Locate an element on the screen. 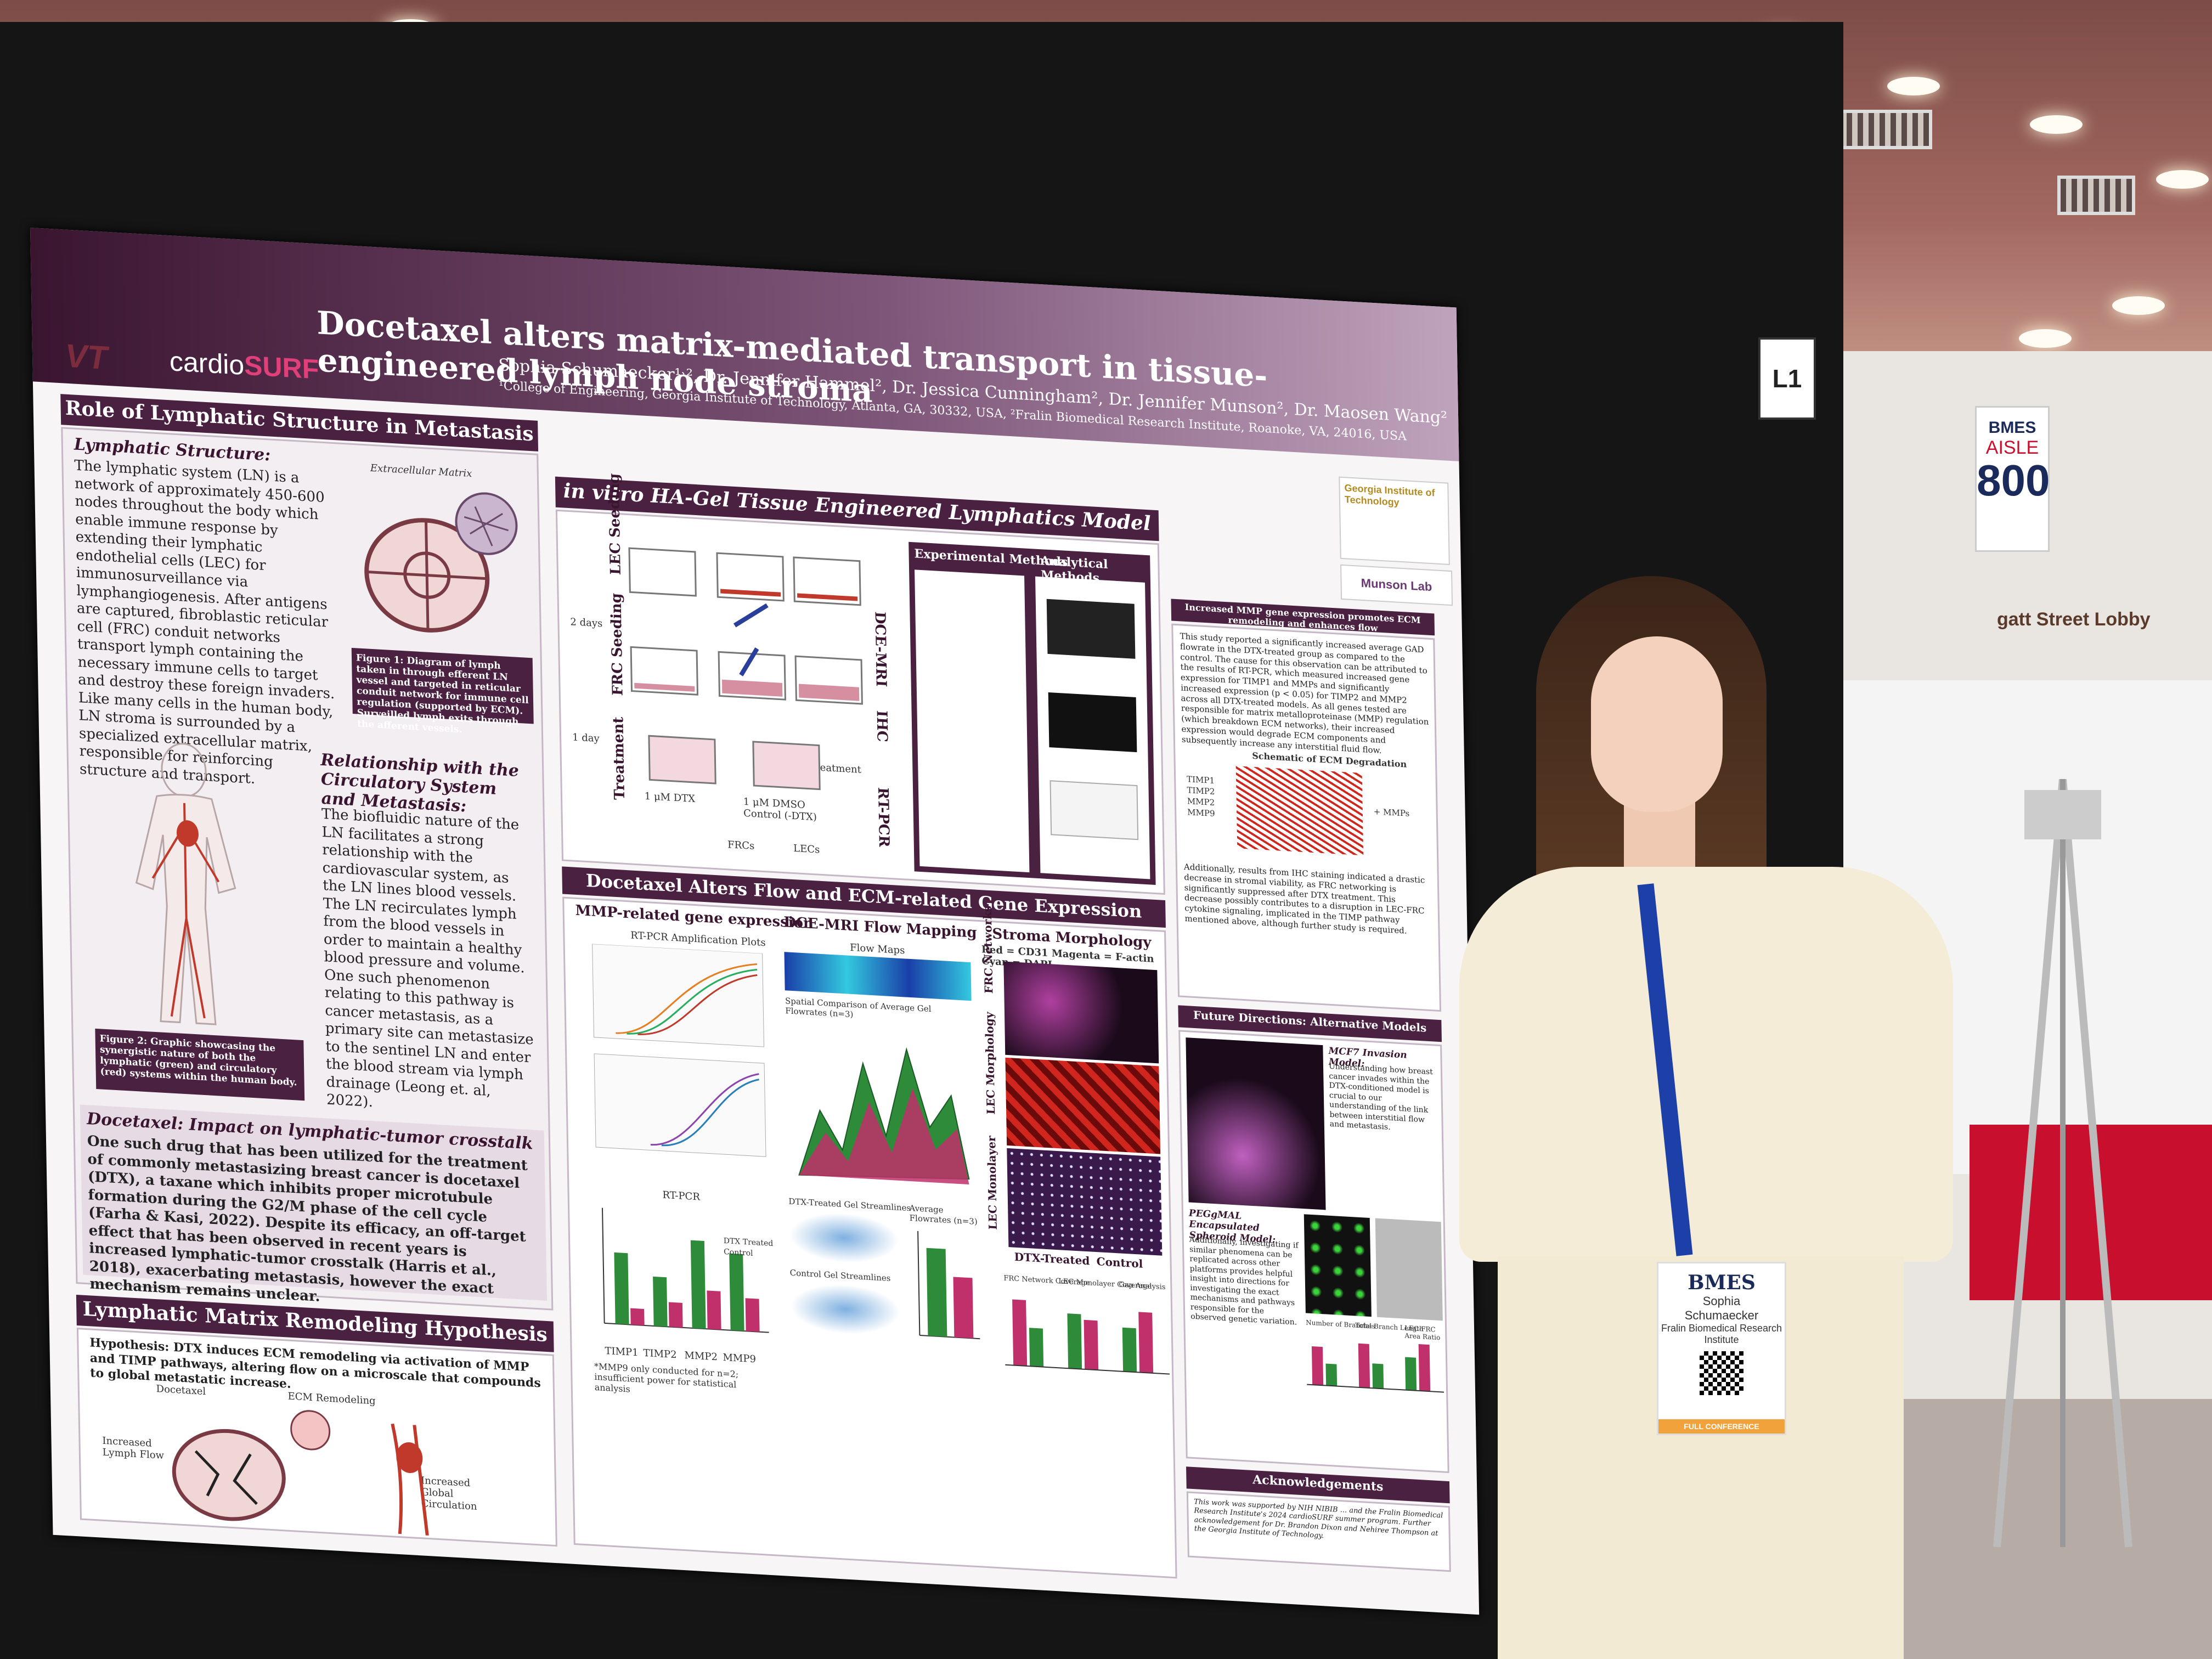  gap-analysis-title: Gap Analysis is located at coordinates (1142, 1286).